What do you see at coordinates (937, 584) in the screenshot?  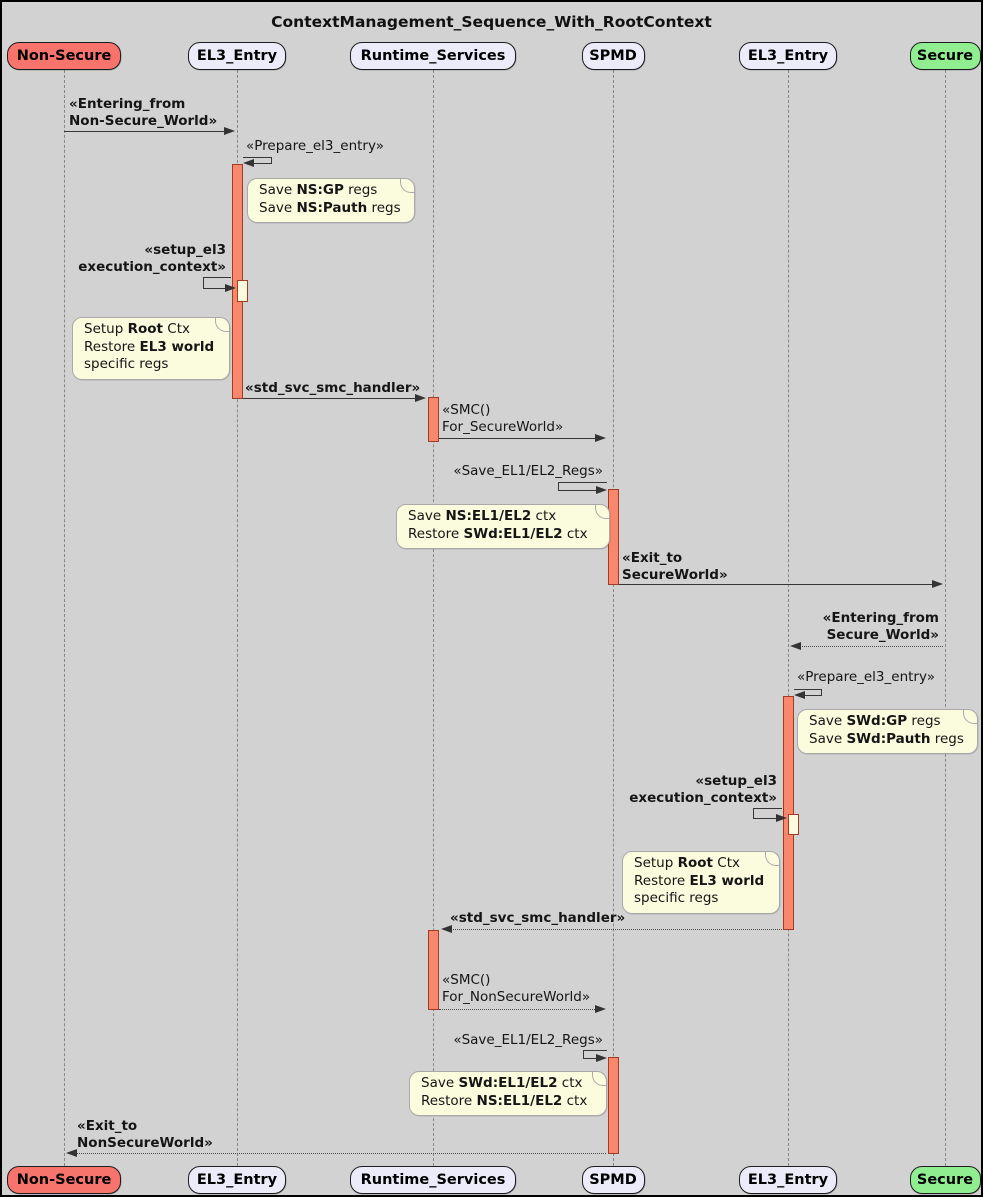 I see `msg-exit-to-secureworld-arrowhead` at bounding box center [937, 584].